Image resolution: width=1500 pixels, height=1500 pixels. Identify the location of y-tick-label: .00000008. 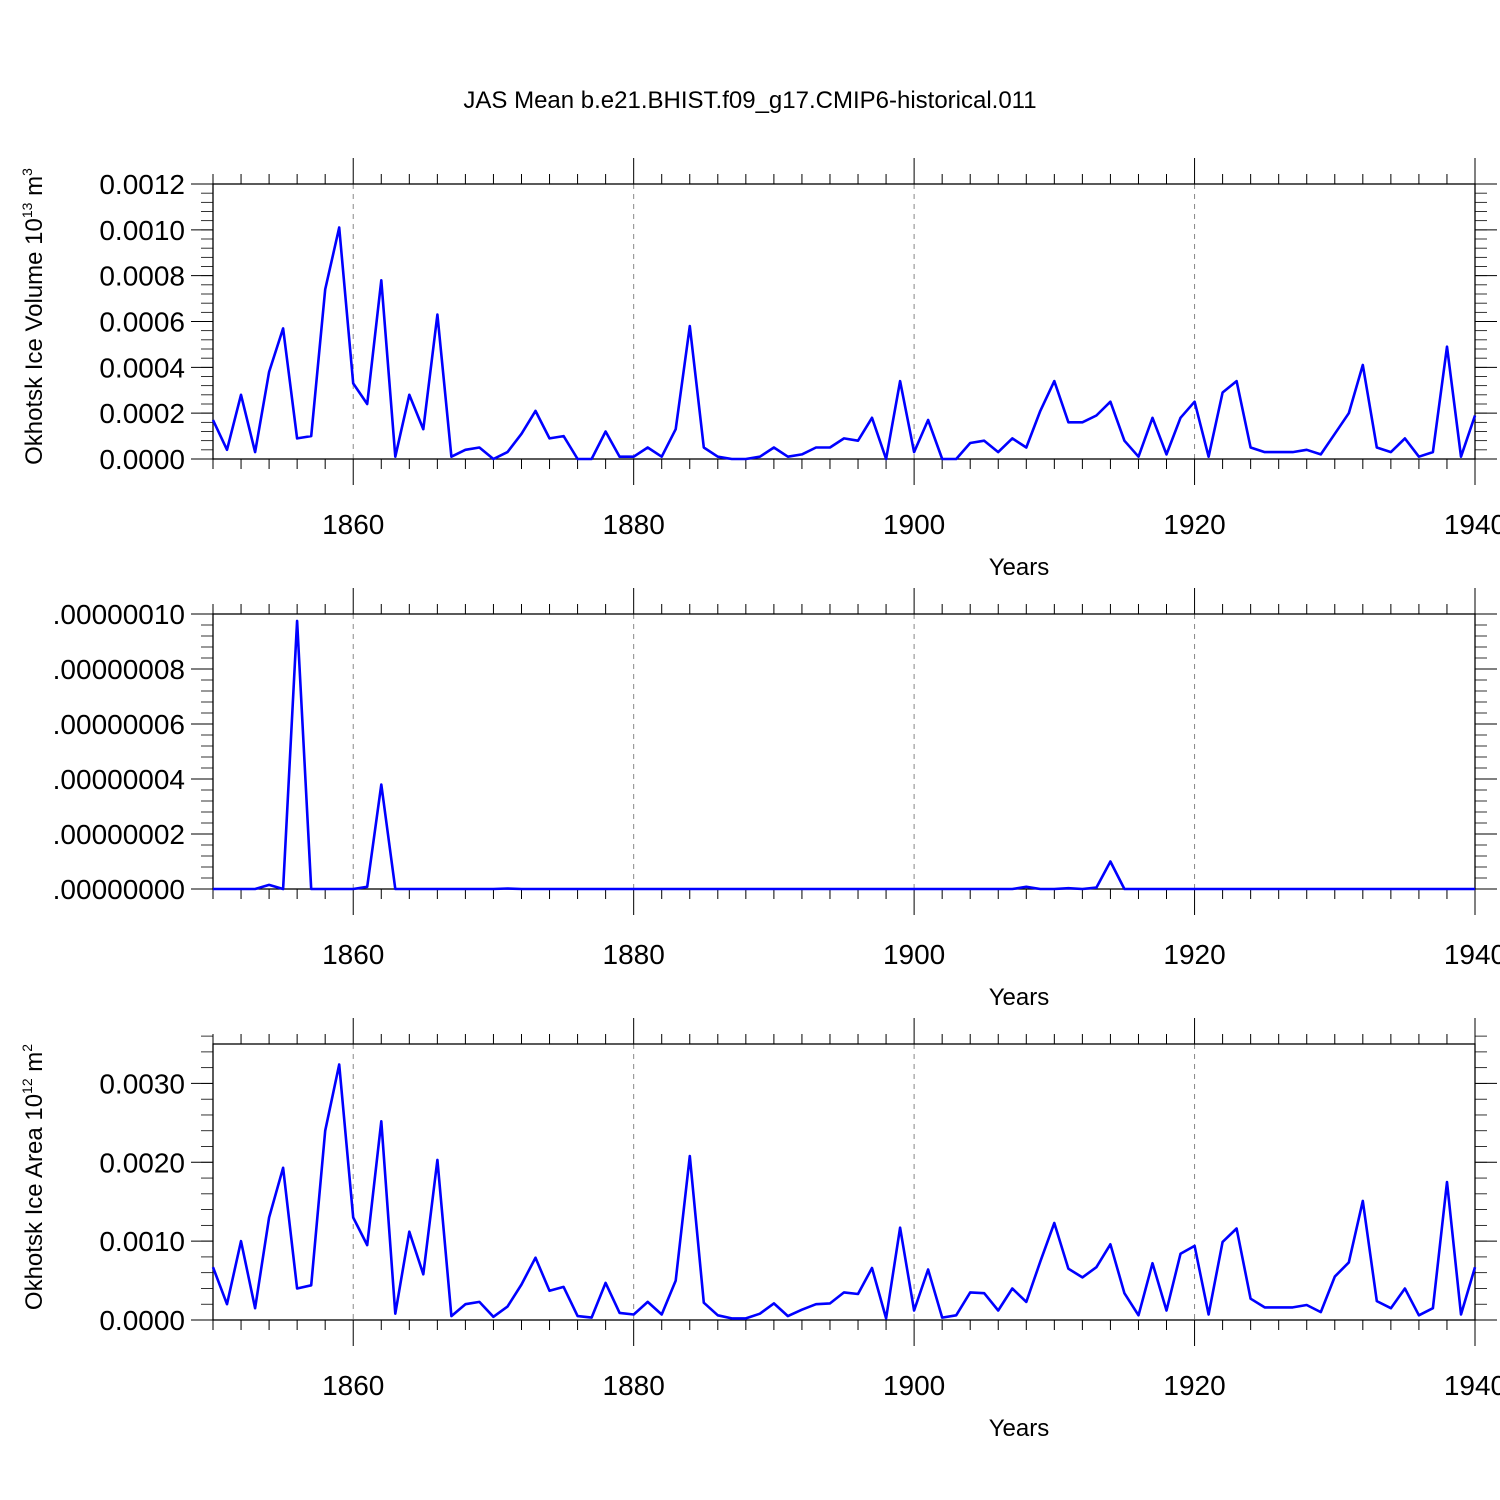
(119, 669).